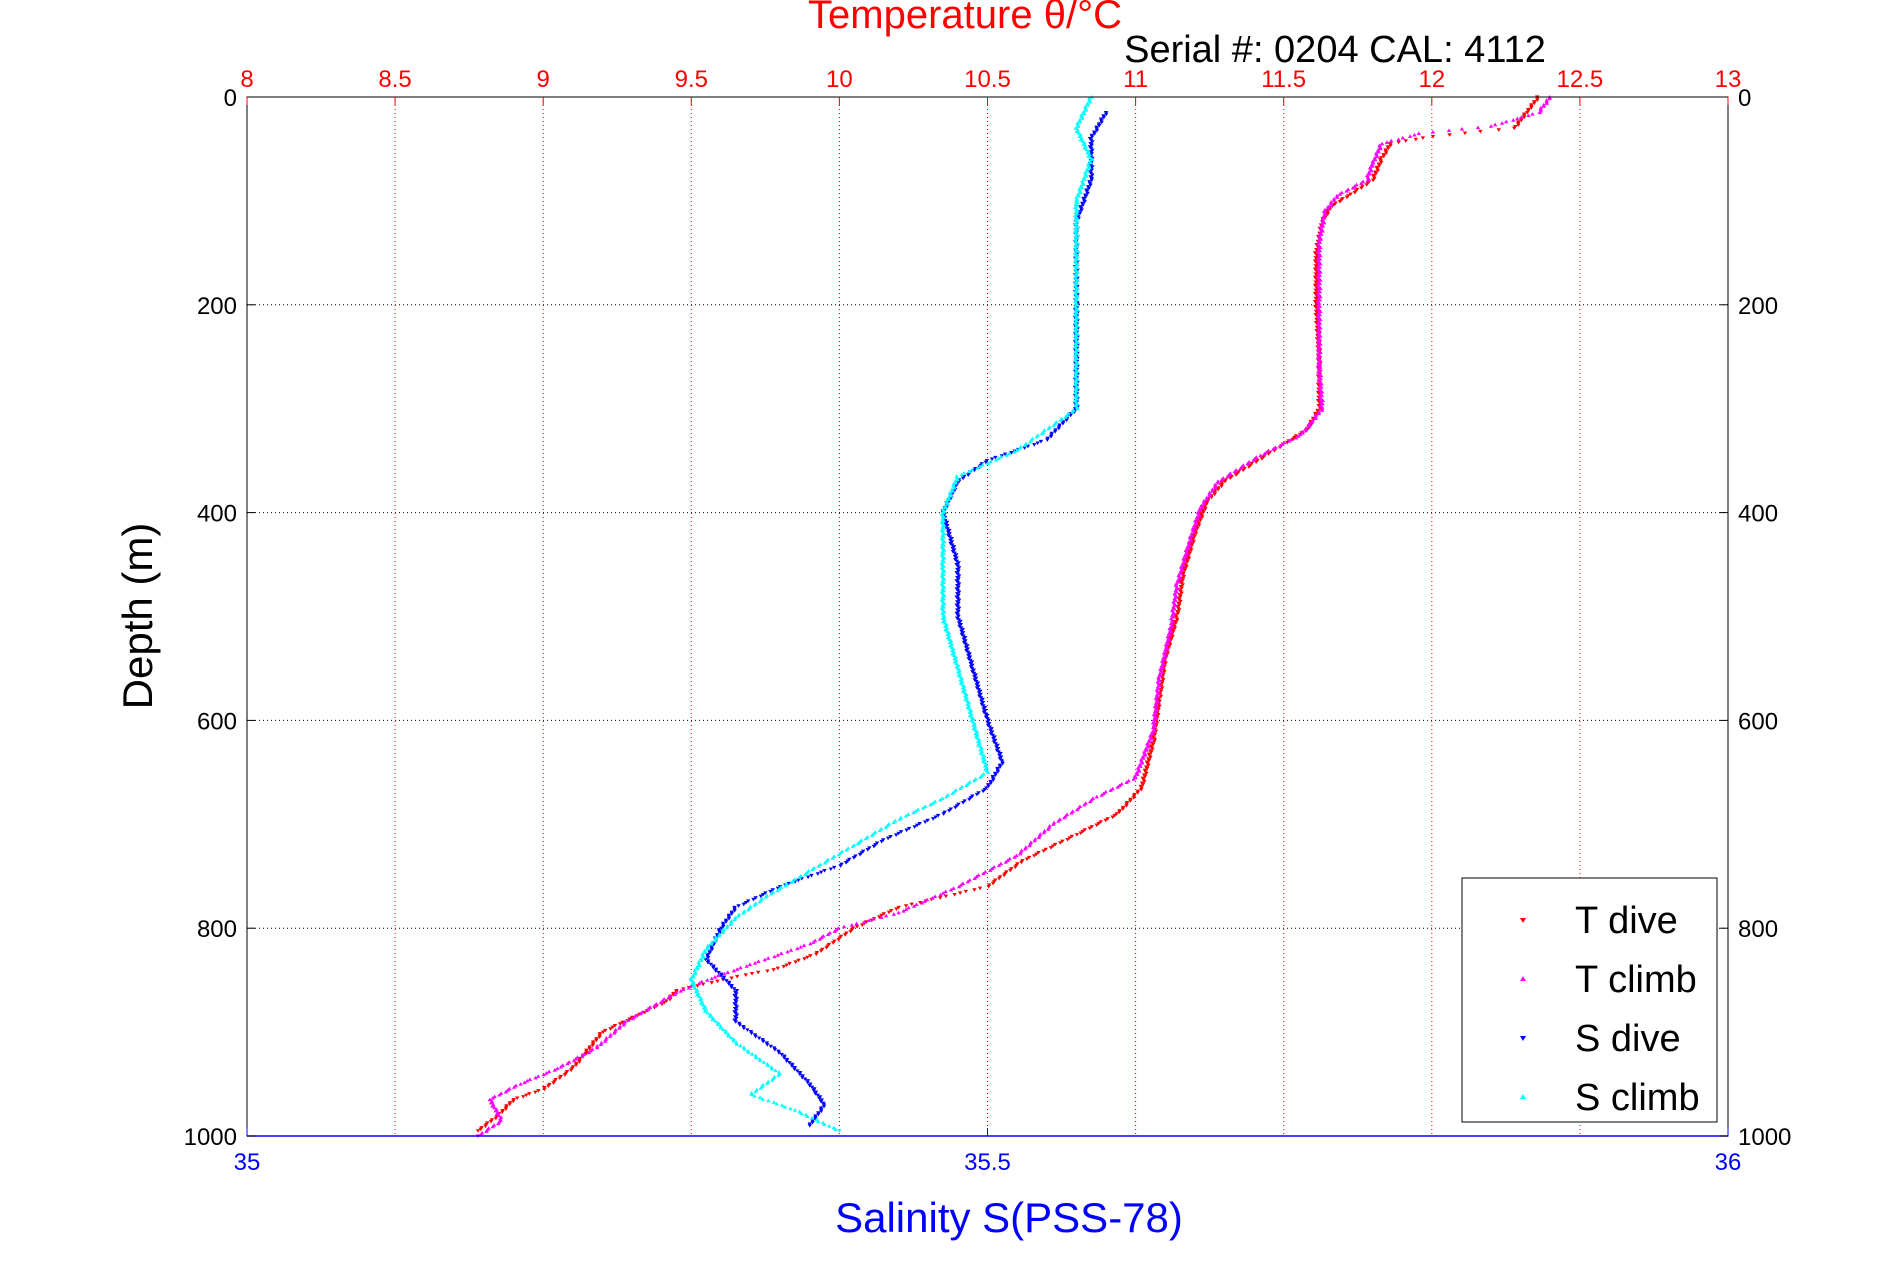 The image size is (1891, 1267). Describe the element at coordinates (1283, 79) in the screenshot. I see `temperature-tick-label: 11.5` at that location.